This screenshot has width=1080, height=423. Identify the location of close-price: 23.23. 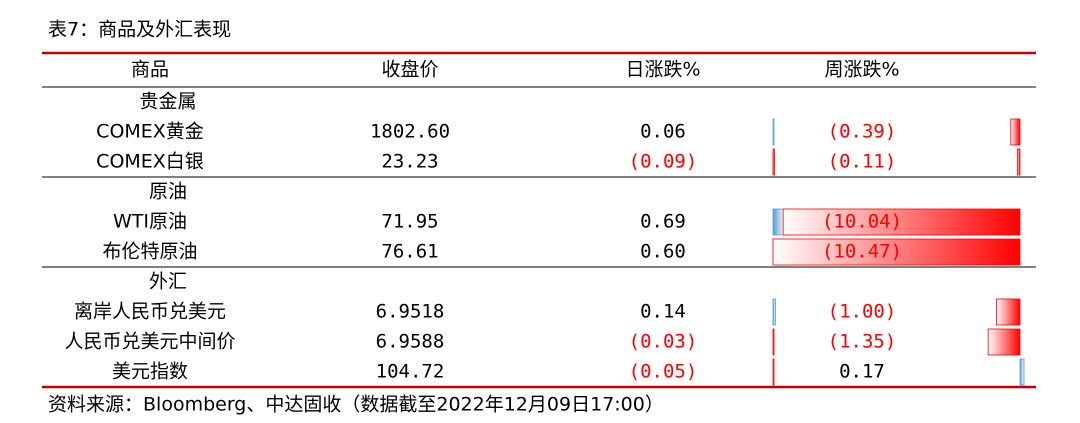
(409, 162).